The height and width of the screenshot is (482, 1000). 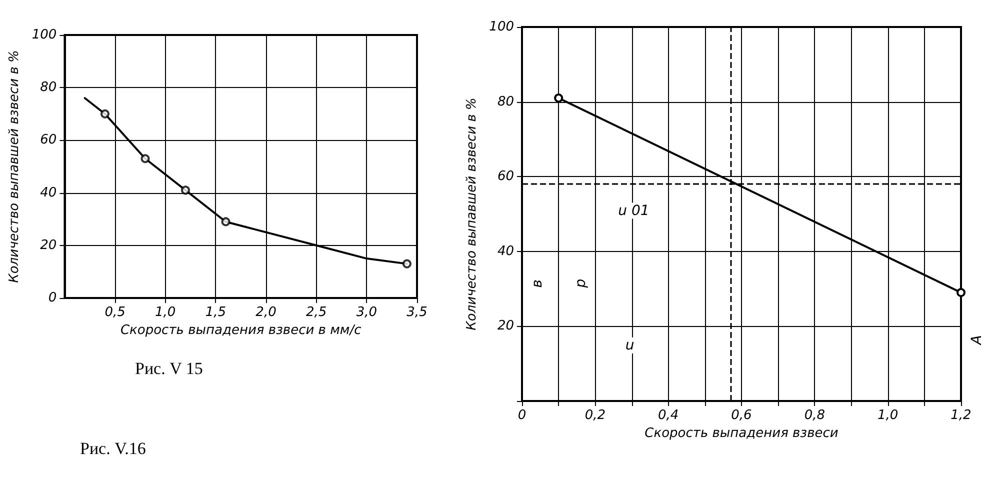 What do you see at coordinates (417, 312) in the screenshot?
I see `x-tick-label: 3,5` at bounding box center [417, 312].